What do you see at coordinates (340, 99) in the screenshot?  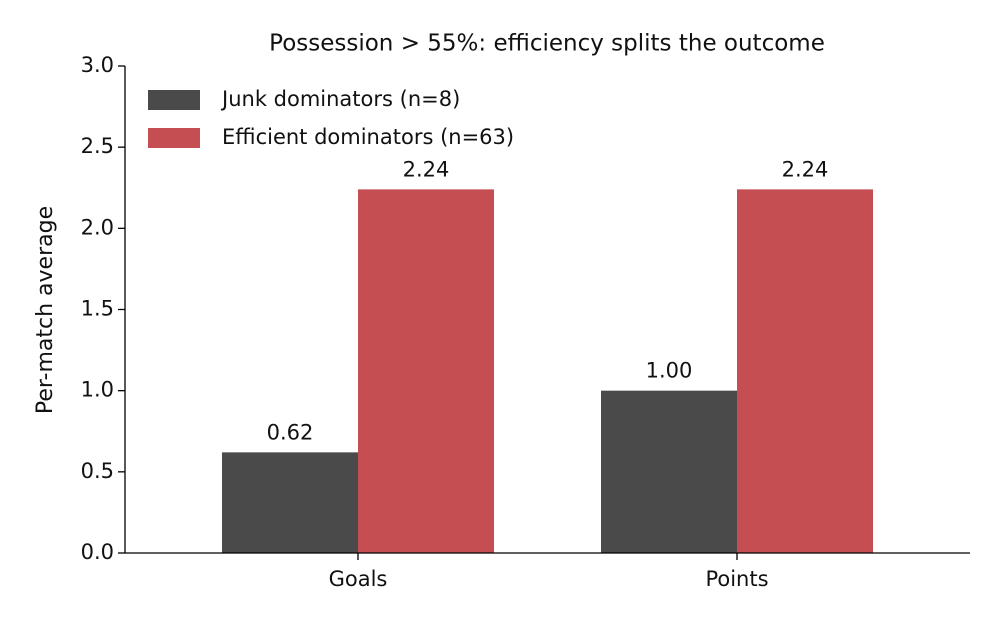 I see `legend-label: Junk dominators (n=8)` at bounding box center [340, 99].